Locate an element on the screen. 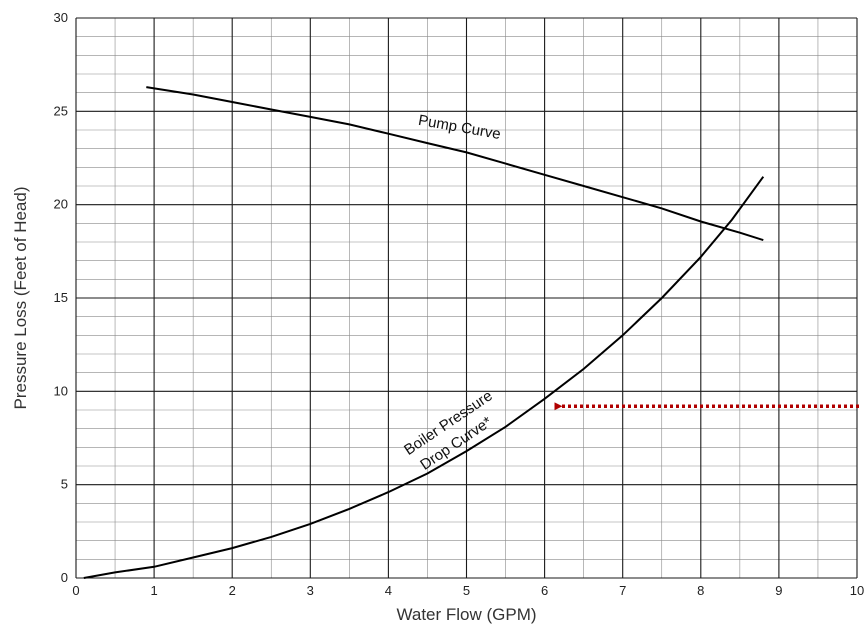  x-tick-label: 1 is located at coordinates (153, 590).